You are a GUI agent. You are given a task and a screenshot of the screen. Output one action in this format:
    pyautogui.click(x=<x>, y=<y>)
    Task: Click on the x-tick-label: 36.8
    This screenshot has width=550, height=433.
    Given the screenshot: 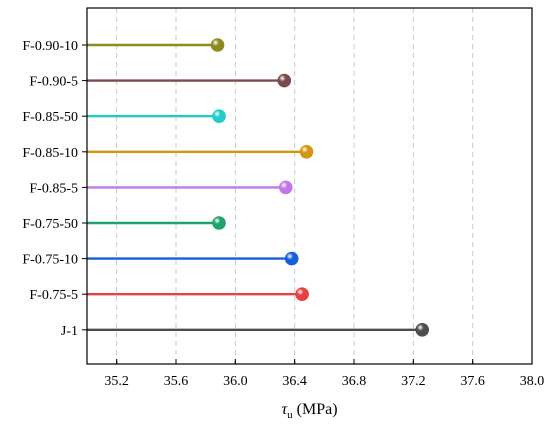 What is the action you would take?
    pyautogui.click(x=354, y=381)
    